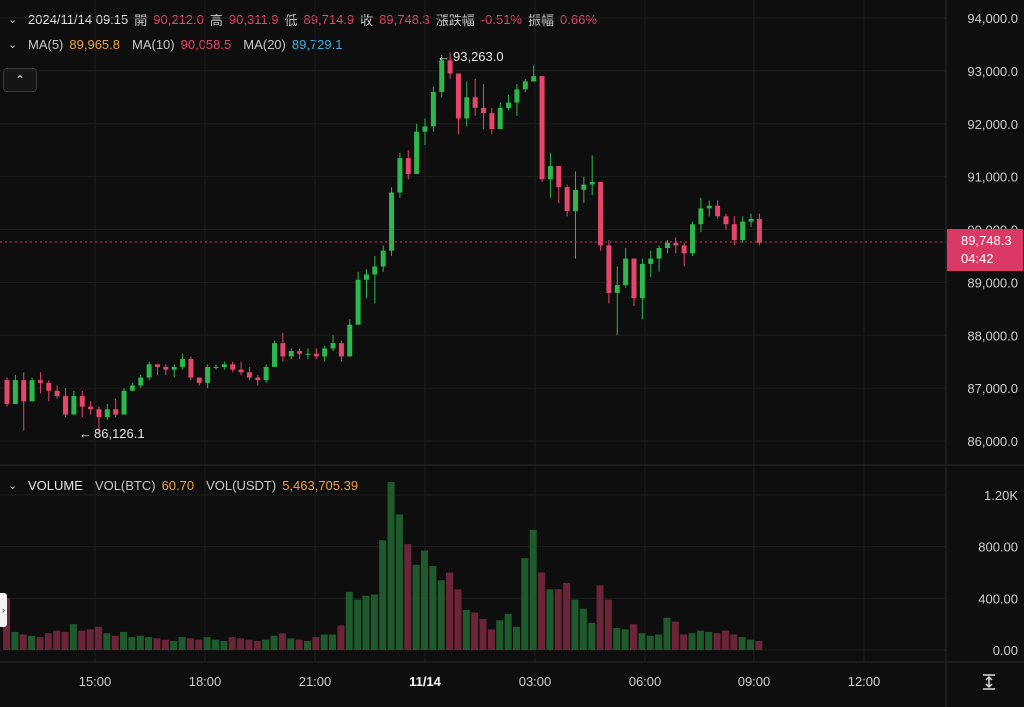  What do you see at coordinates (443, 56) in the screenshot?
I see `max-arrow-icon: ←` at bounding box center [443, 56].